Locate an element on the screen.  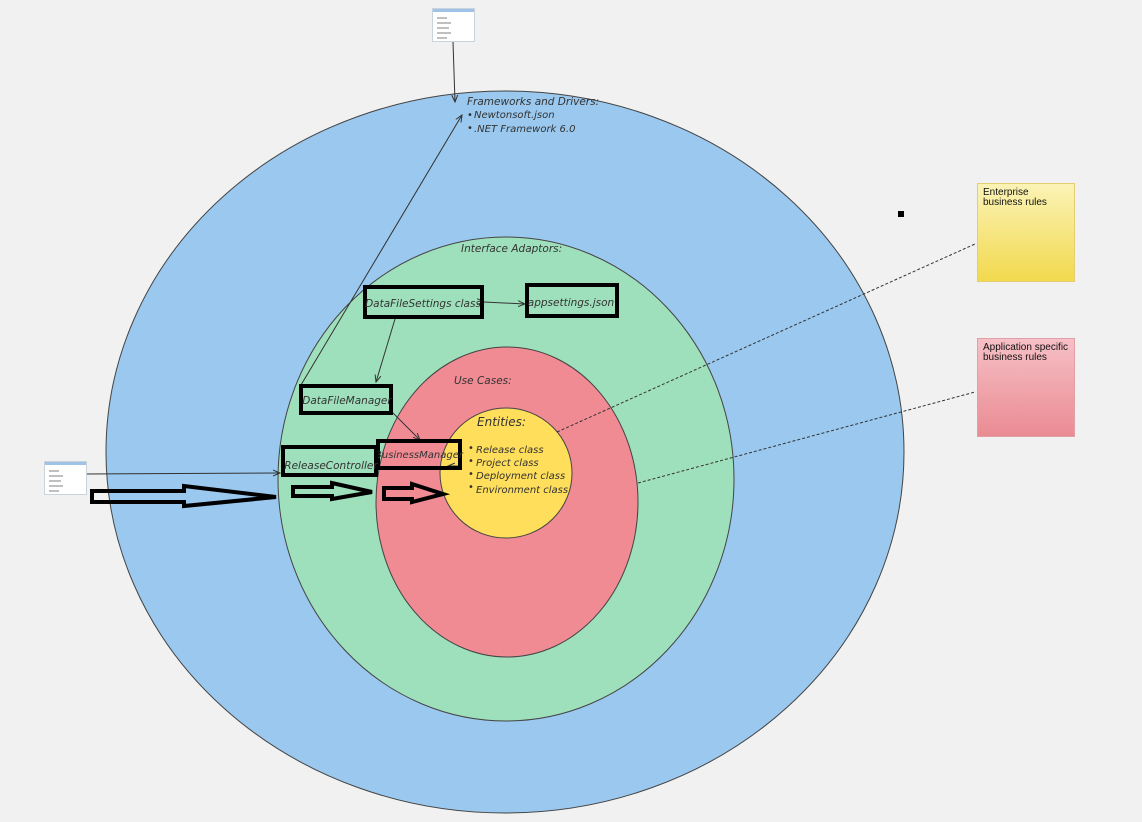
releasecontroller-box: ReleaseController is located at coordinates (329, 461).